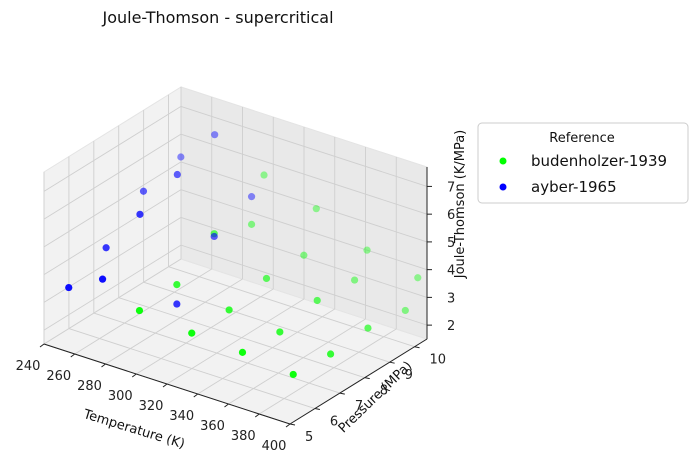 The height and width of the screenshot is (468, 697). I want to click on x-tick-label: 260, so click(58, 376).